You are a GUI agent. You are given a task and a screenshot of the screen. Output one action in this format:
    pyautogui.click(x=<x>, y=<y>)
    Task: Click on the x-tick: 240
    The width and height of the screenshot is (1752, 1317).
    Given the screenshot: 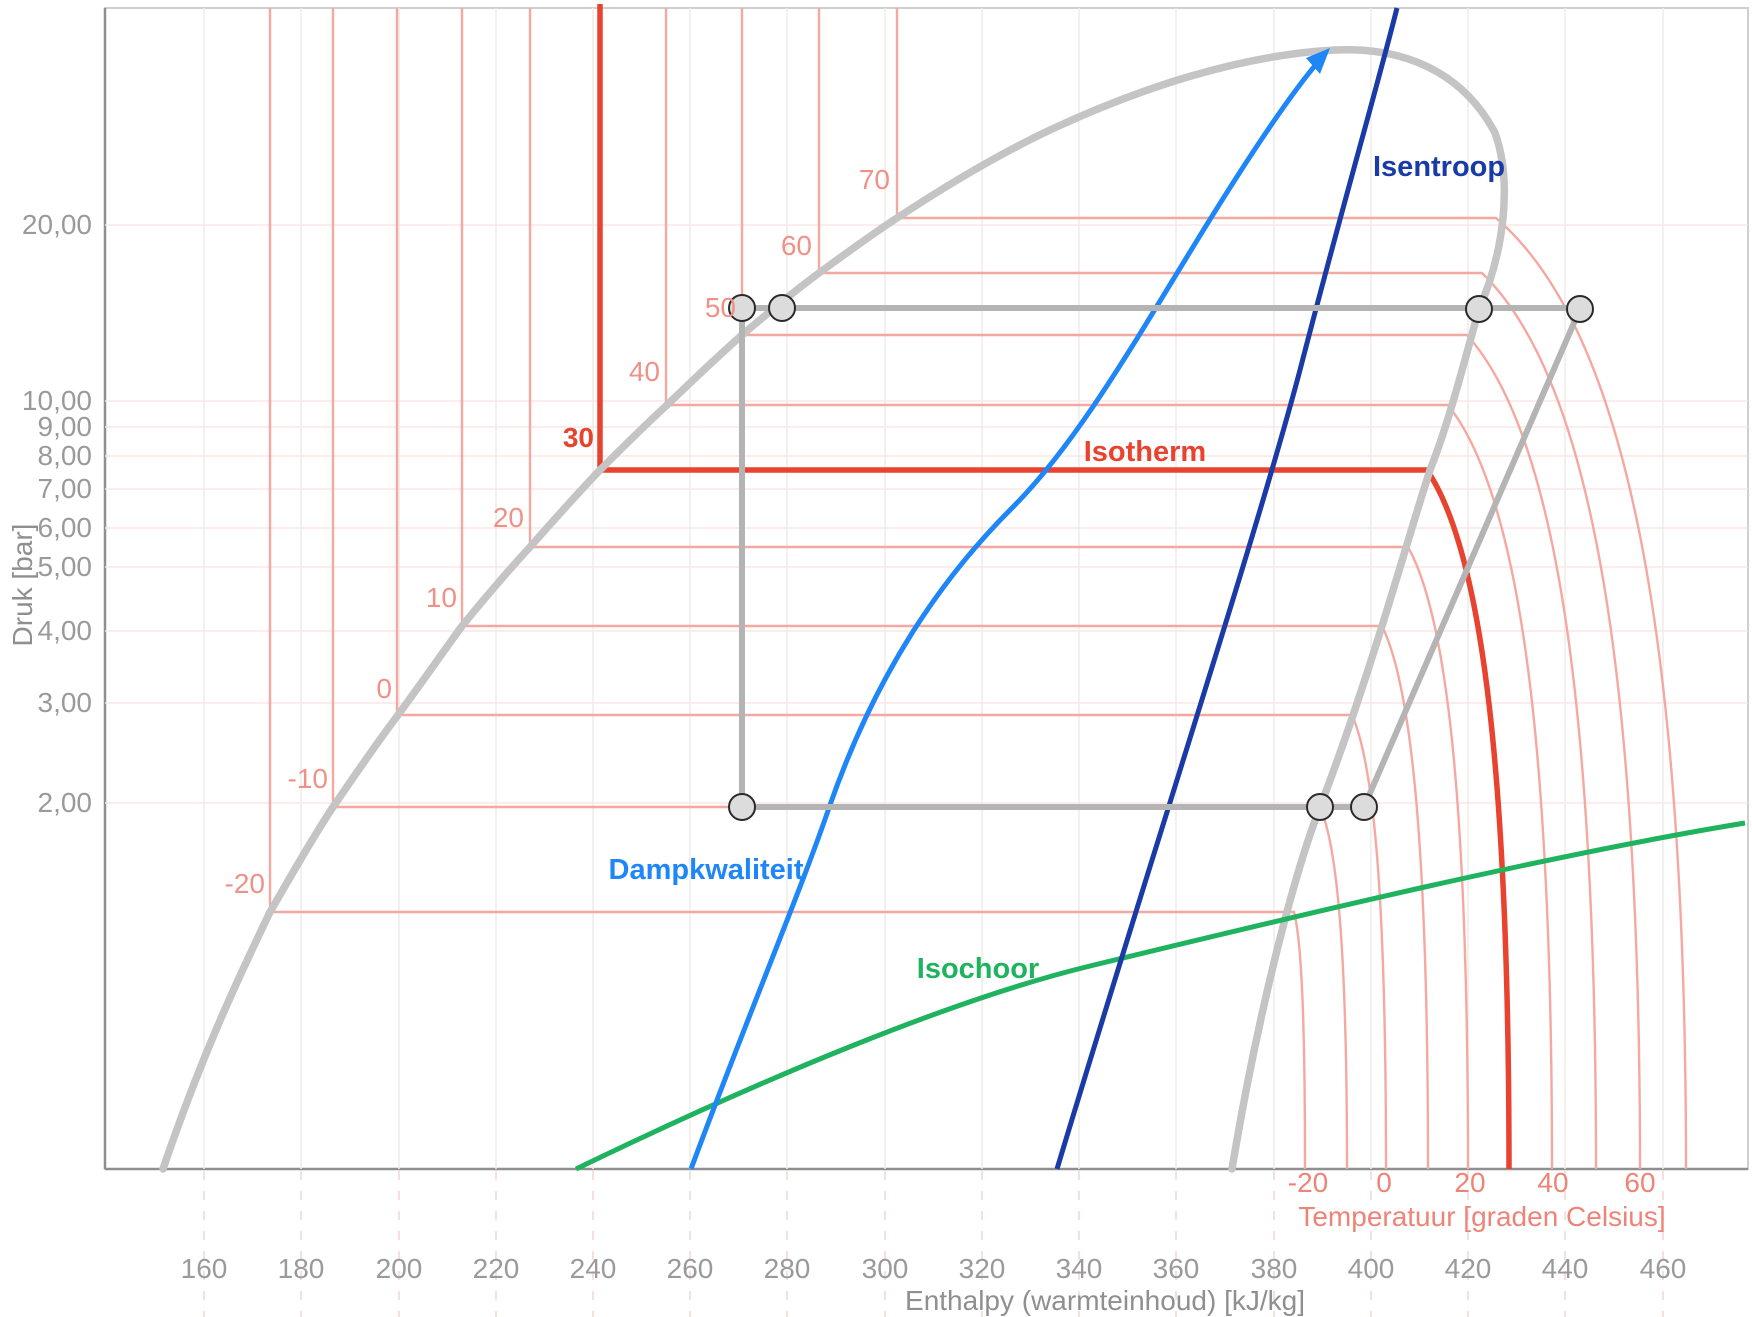 What is the action you would take?
    pyautogui.click(x=593, y=1268)
    